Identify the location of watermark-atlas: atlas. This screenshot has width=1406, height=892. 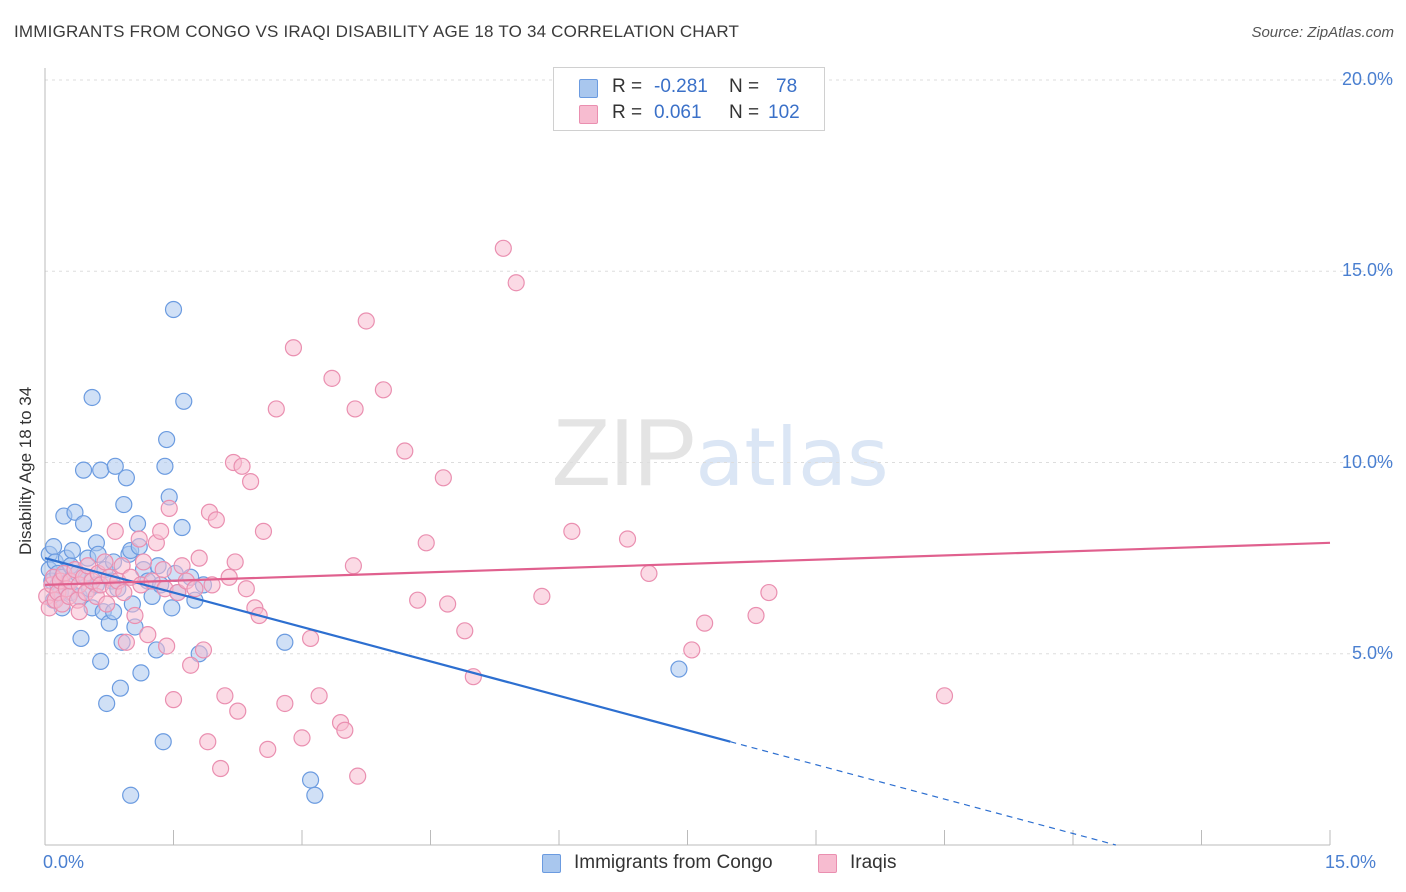
(792, 457).